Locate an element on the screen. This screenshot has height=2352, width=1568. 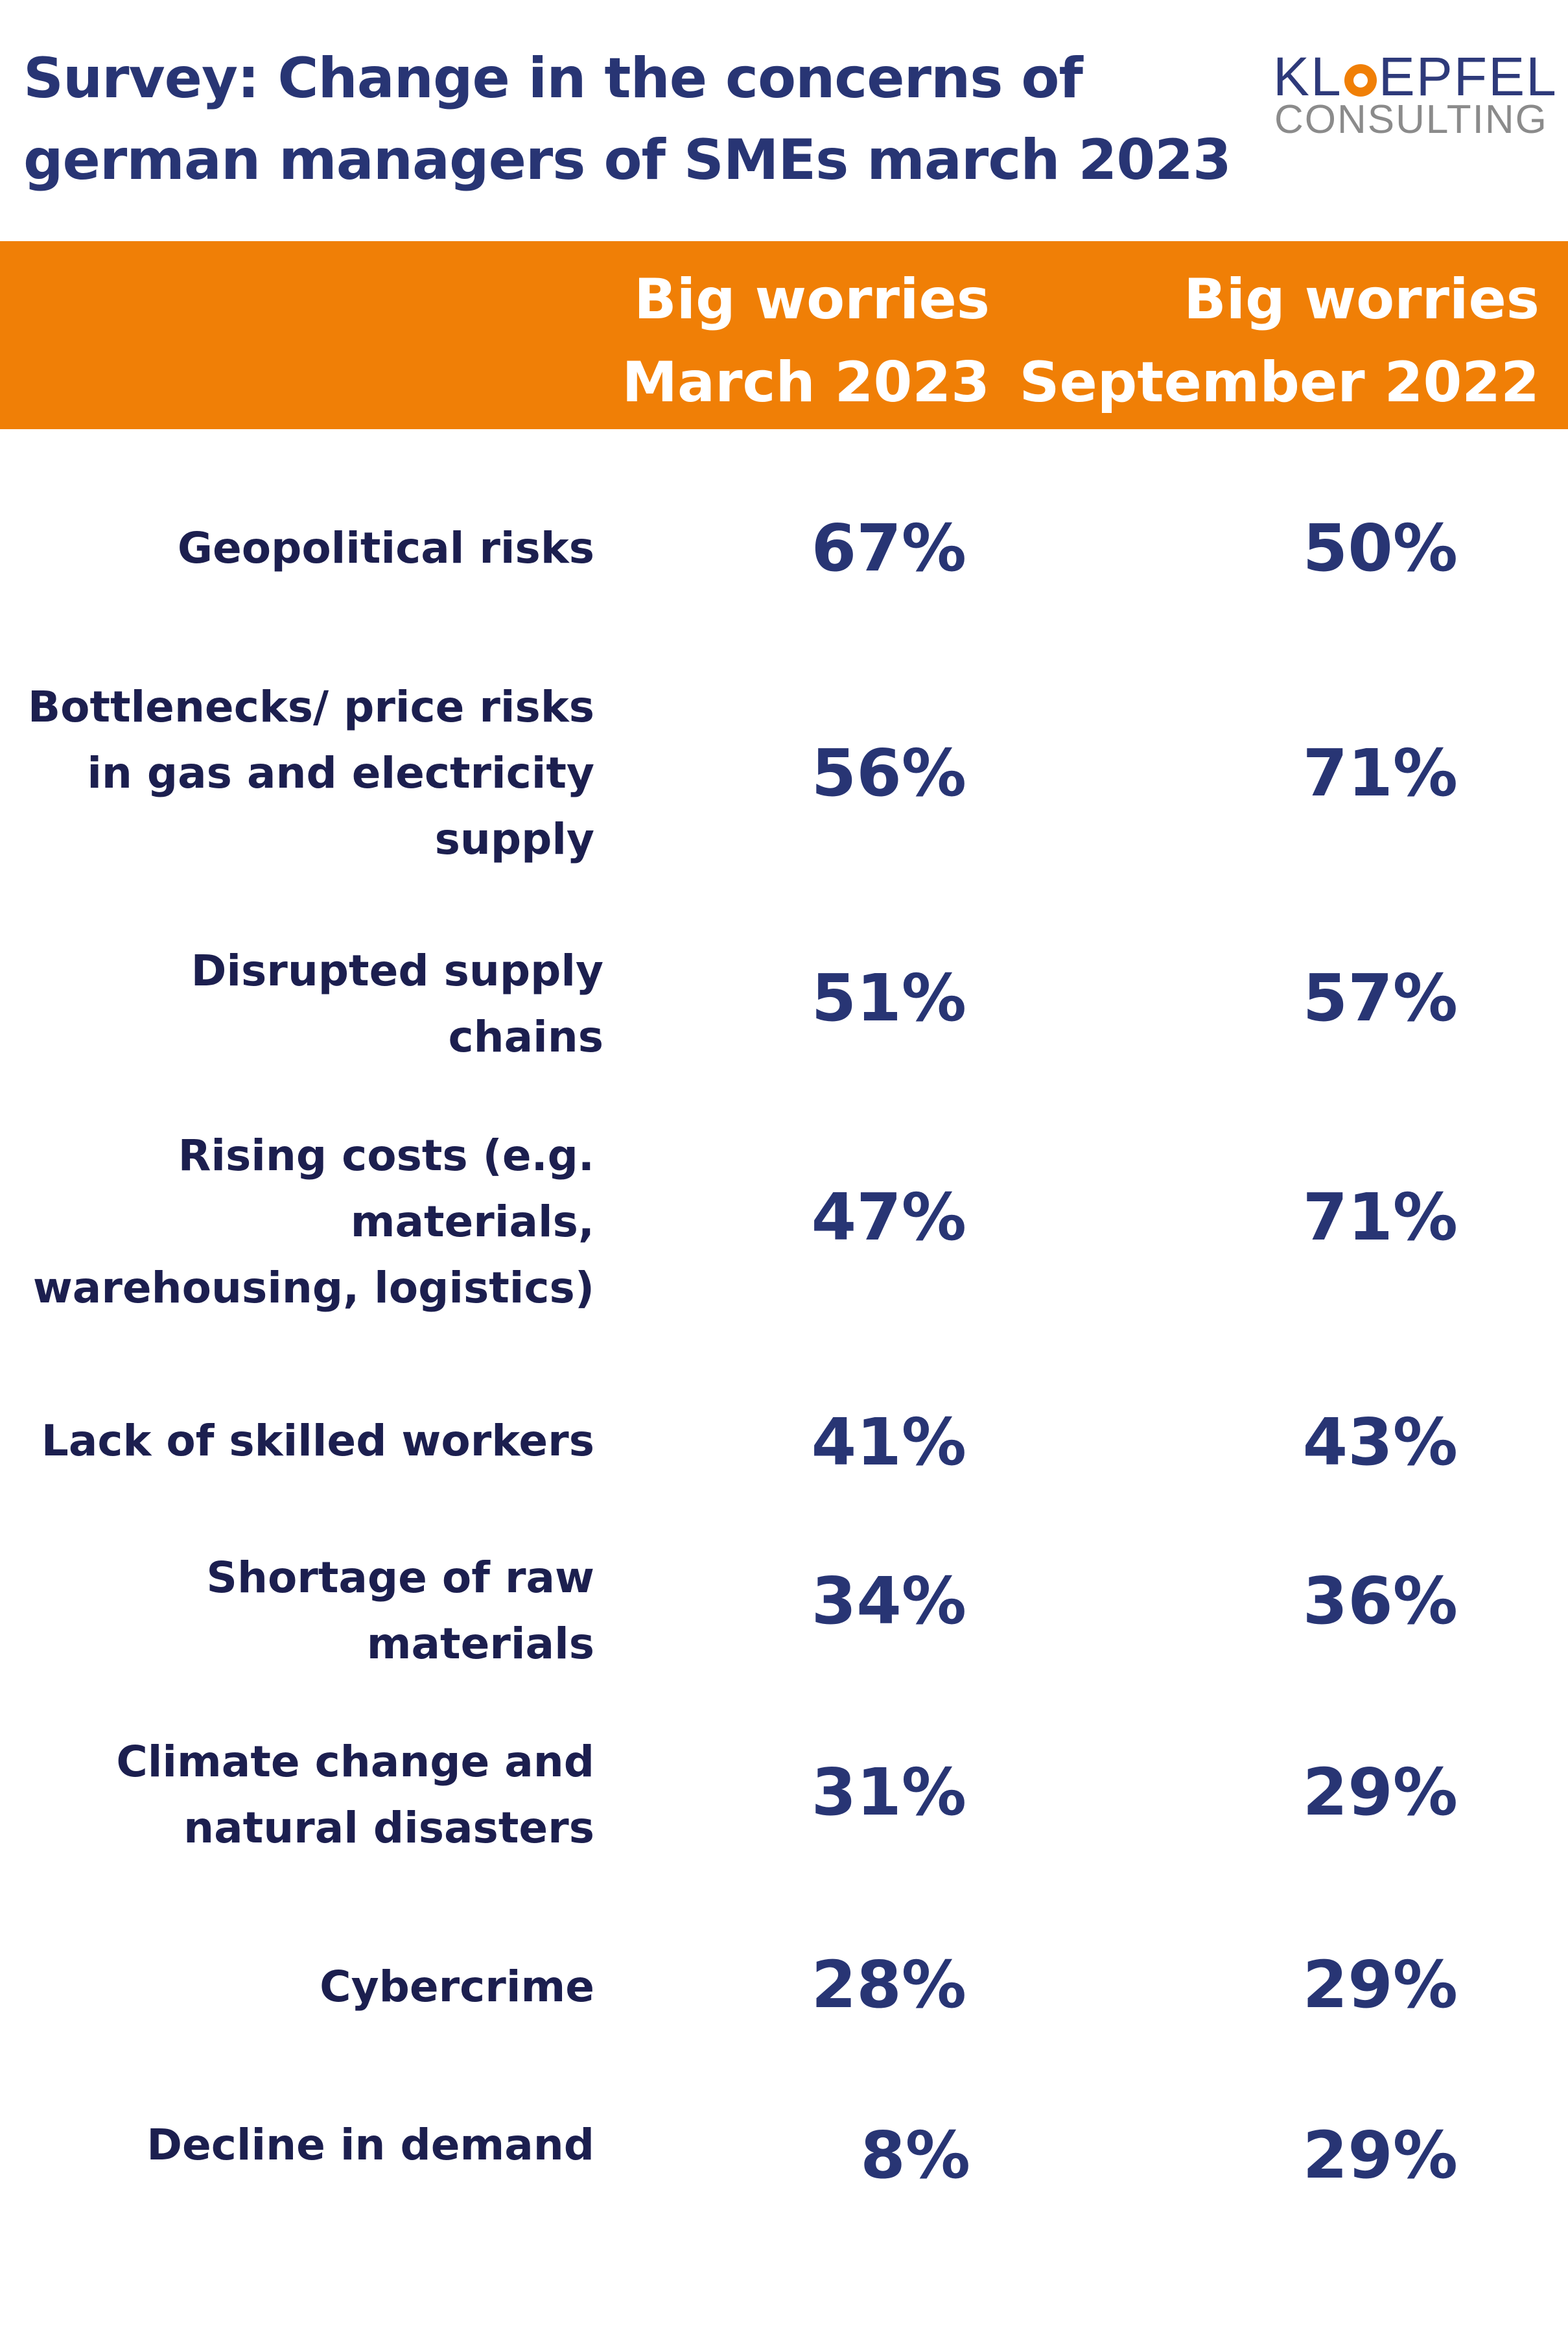
logo-letters-kl: KL is located at coordinates (1307, 77).